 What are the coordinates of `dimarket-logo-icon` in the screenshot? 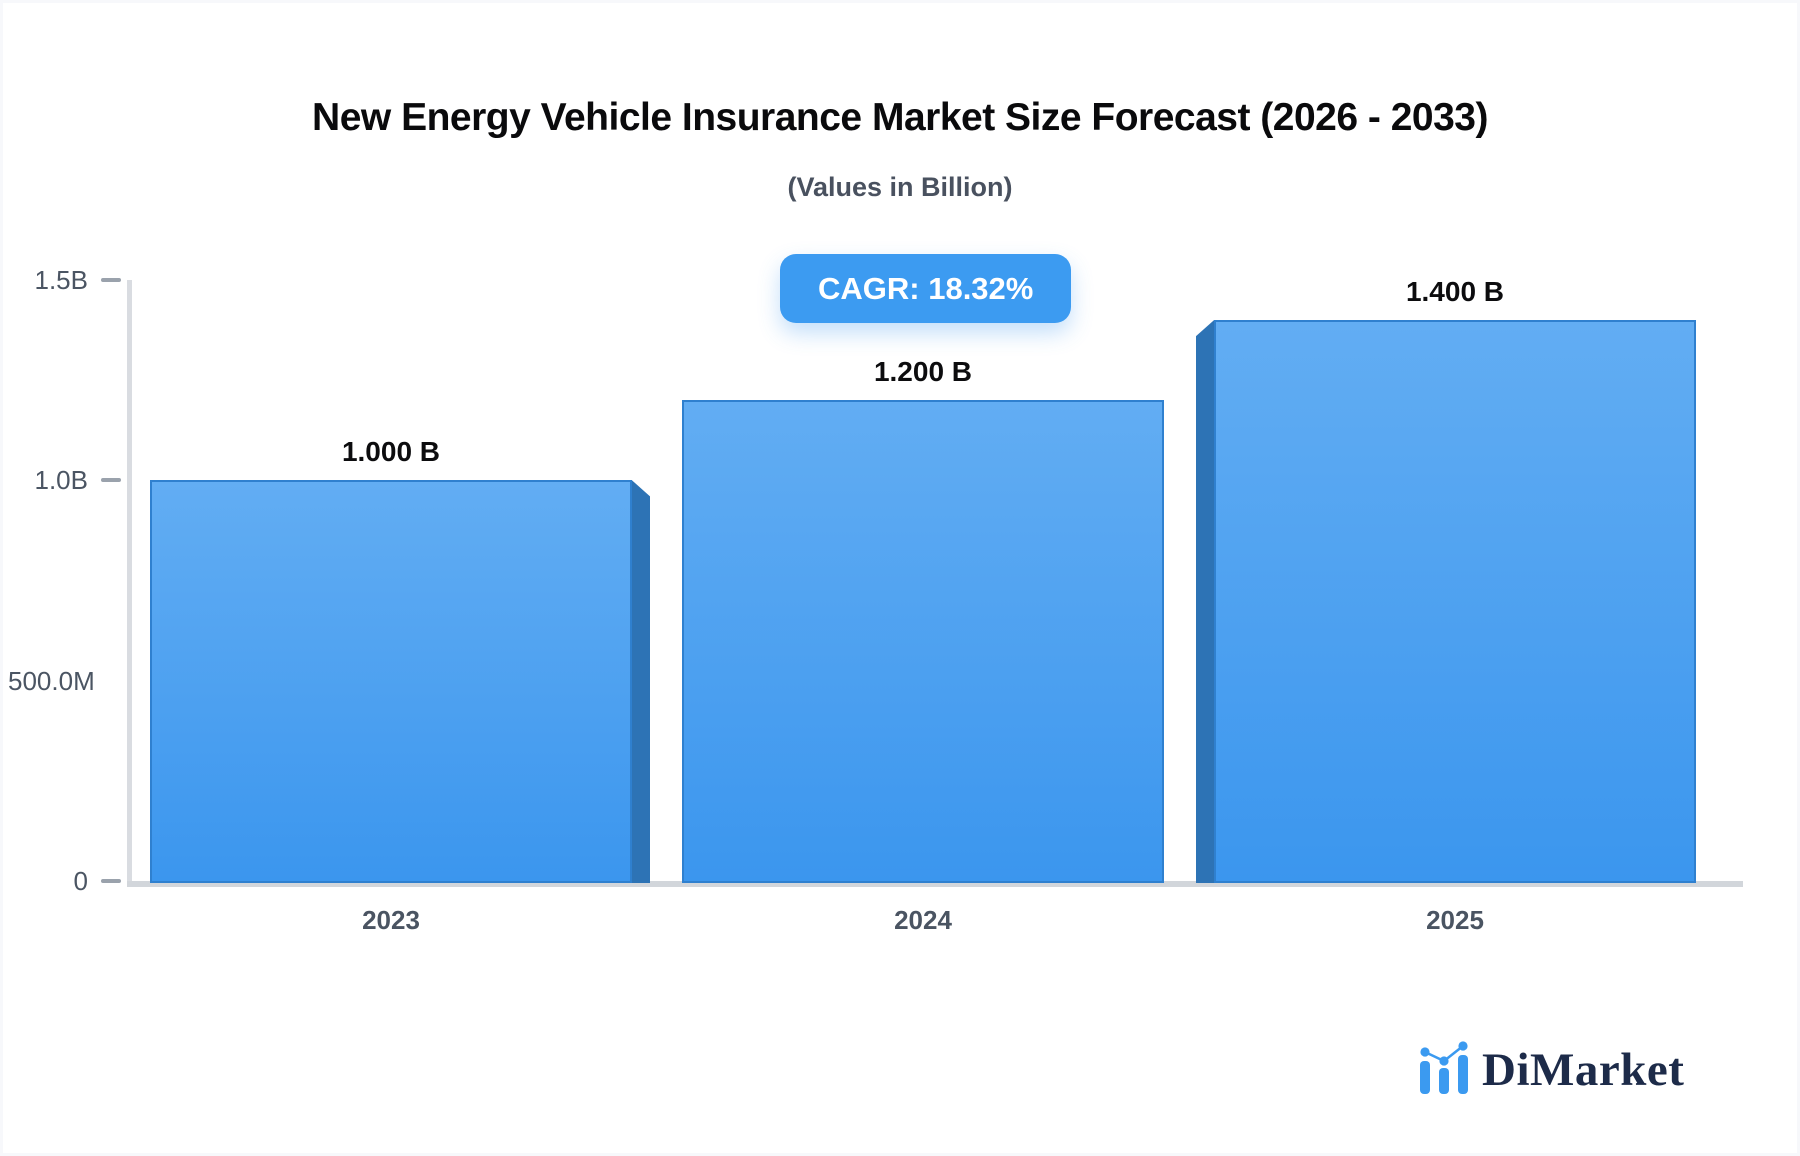 It's located at (1444, 1065).